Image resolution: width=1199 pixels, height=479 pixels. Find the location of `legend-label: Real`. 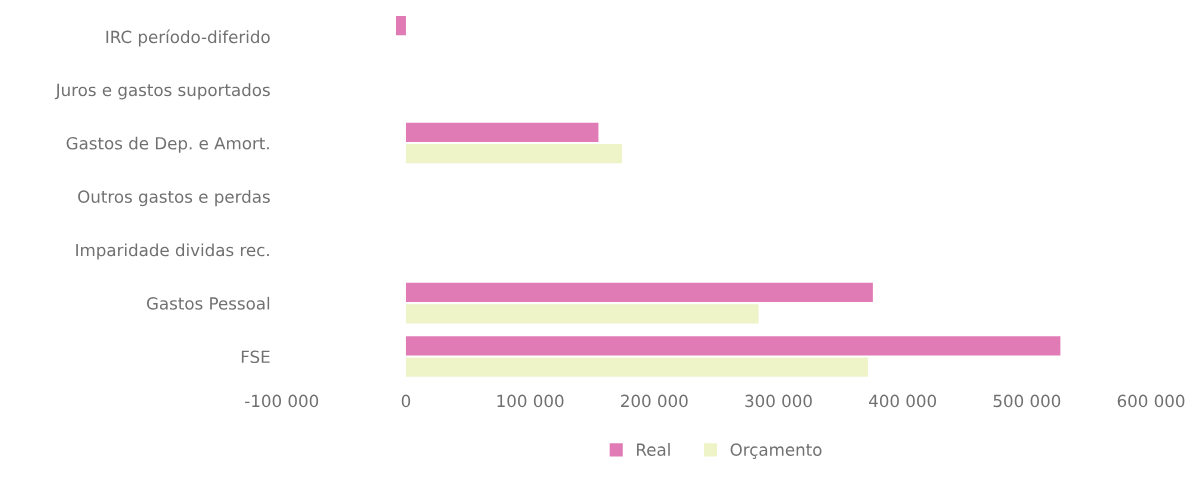

legend-label: Real is located at coordinates (653, 449).